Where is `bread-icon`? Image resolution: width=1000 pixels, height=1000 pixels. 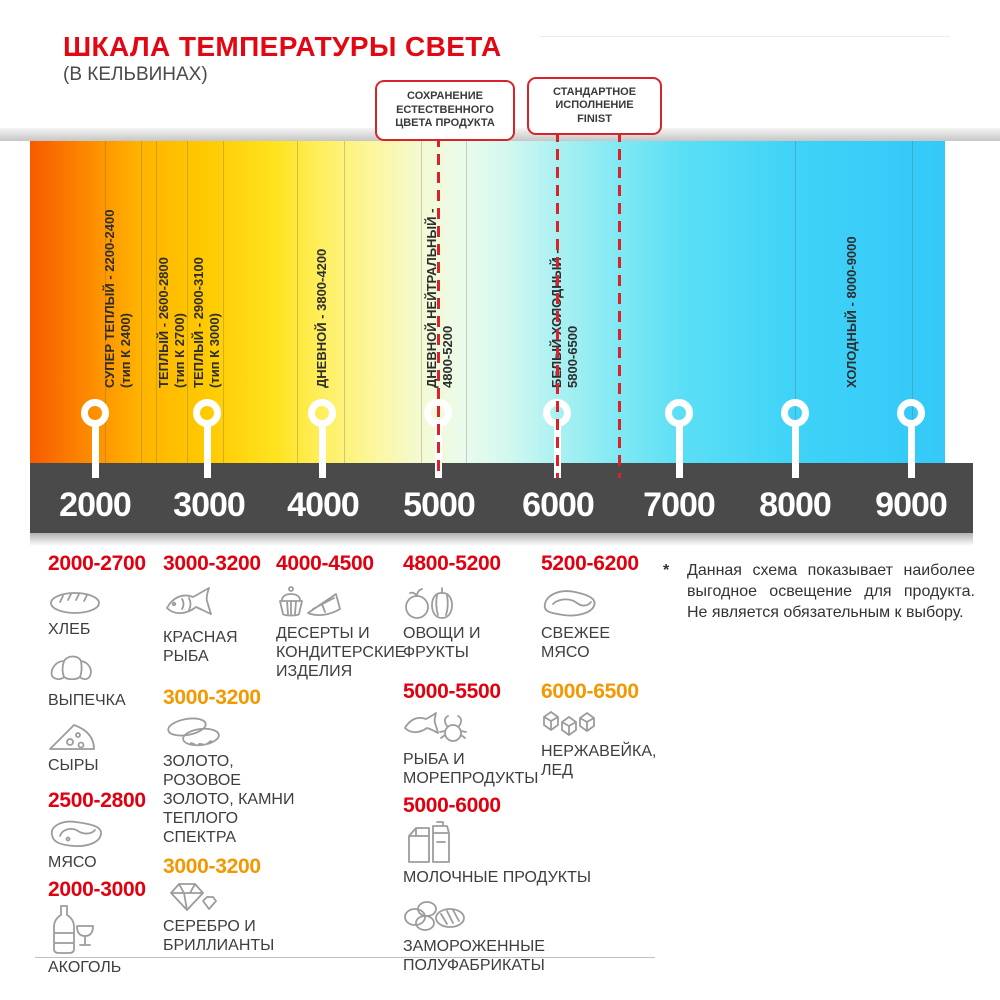 bread-icon is located at coordinates (75, 603).